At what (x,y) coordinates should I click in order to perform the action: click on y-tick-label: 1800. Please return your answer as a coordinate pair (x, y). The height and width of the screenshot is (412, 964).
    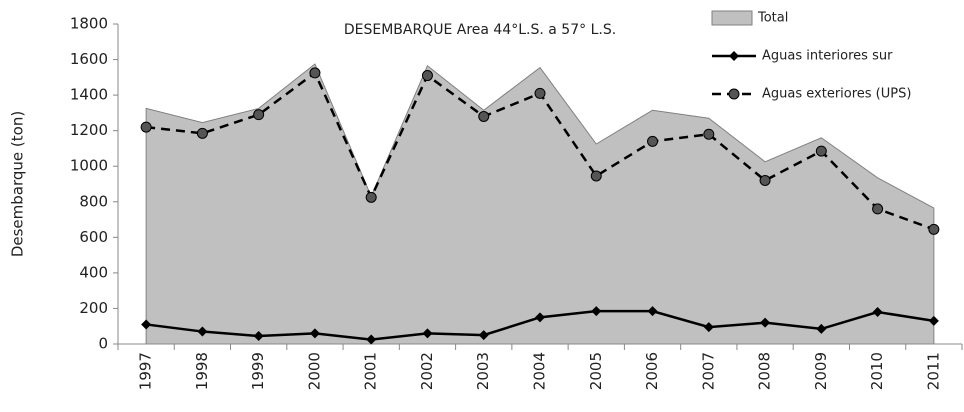
    Looking at the image, I should click on (89, 24).